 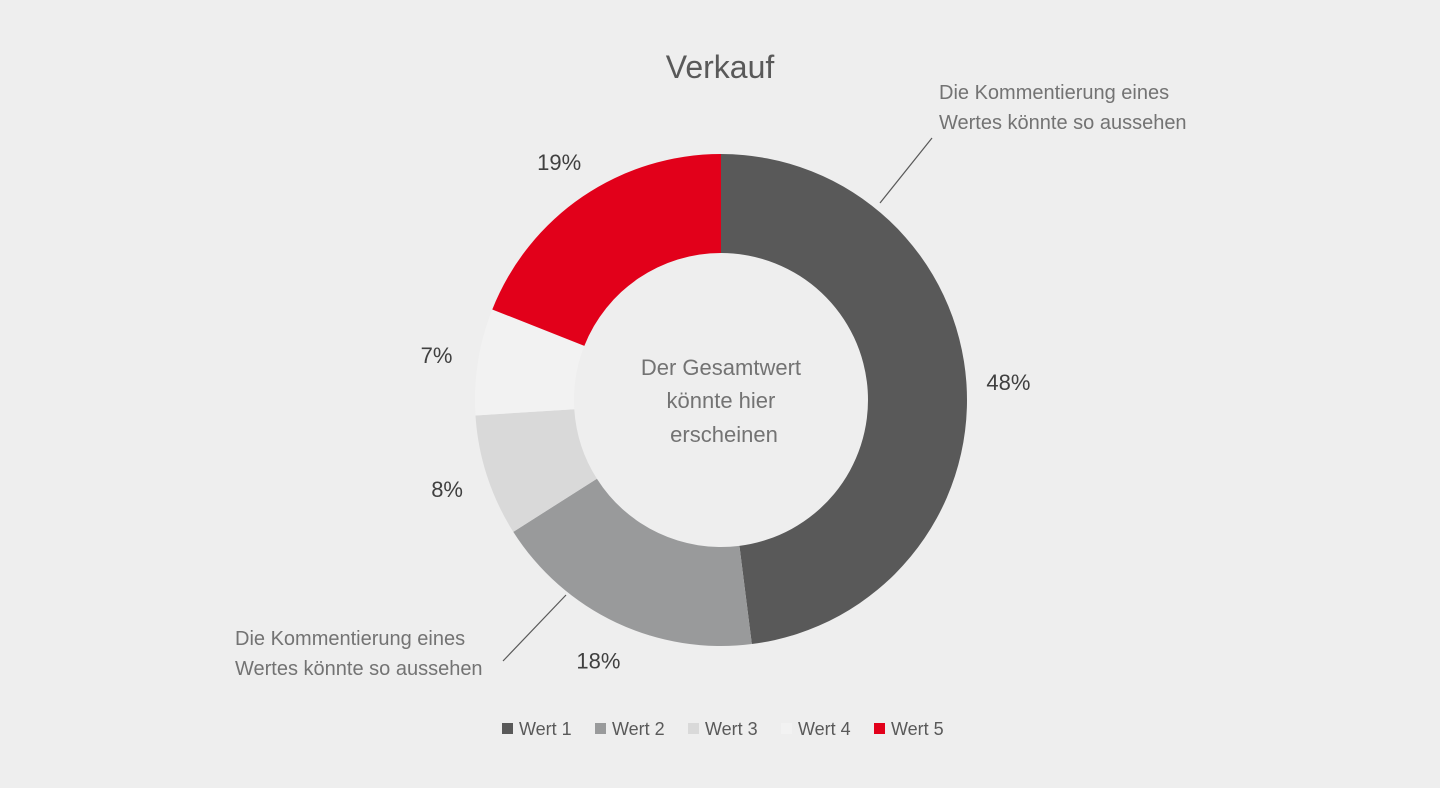 What do you see at coordinates (559, 162) in the screenshot?
I see `data-label-wert-5: 19%` at bounding box center [559, 162].